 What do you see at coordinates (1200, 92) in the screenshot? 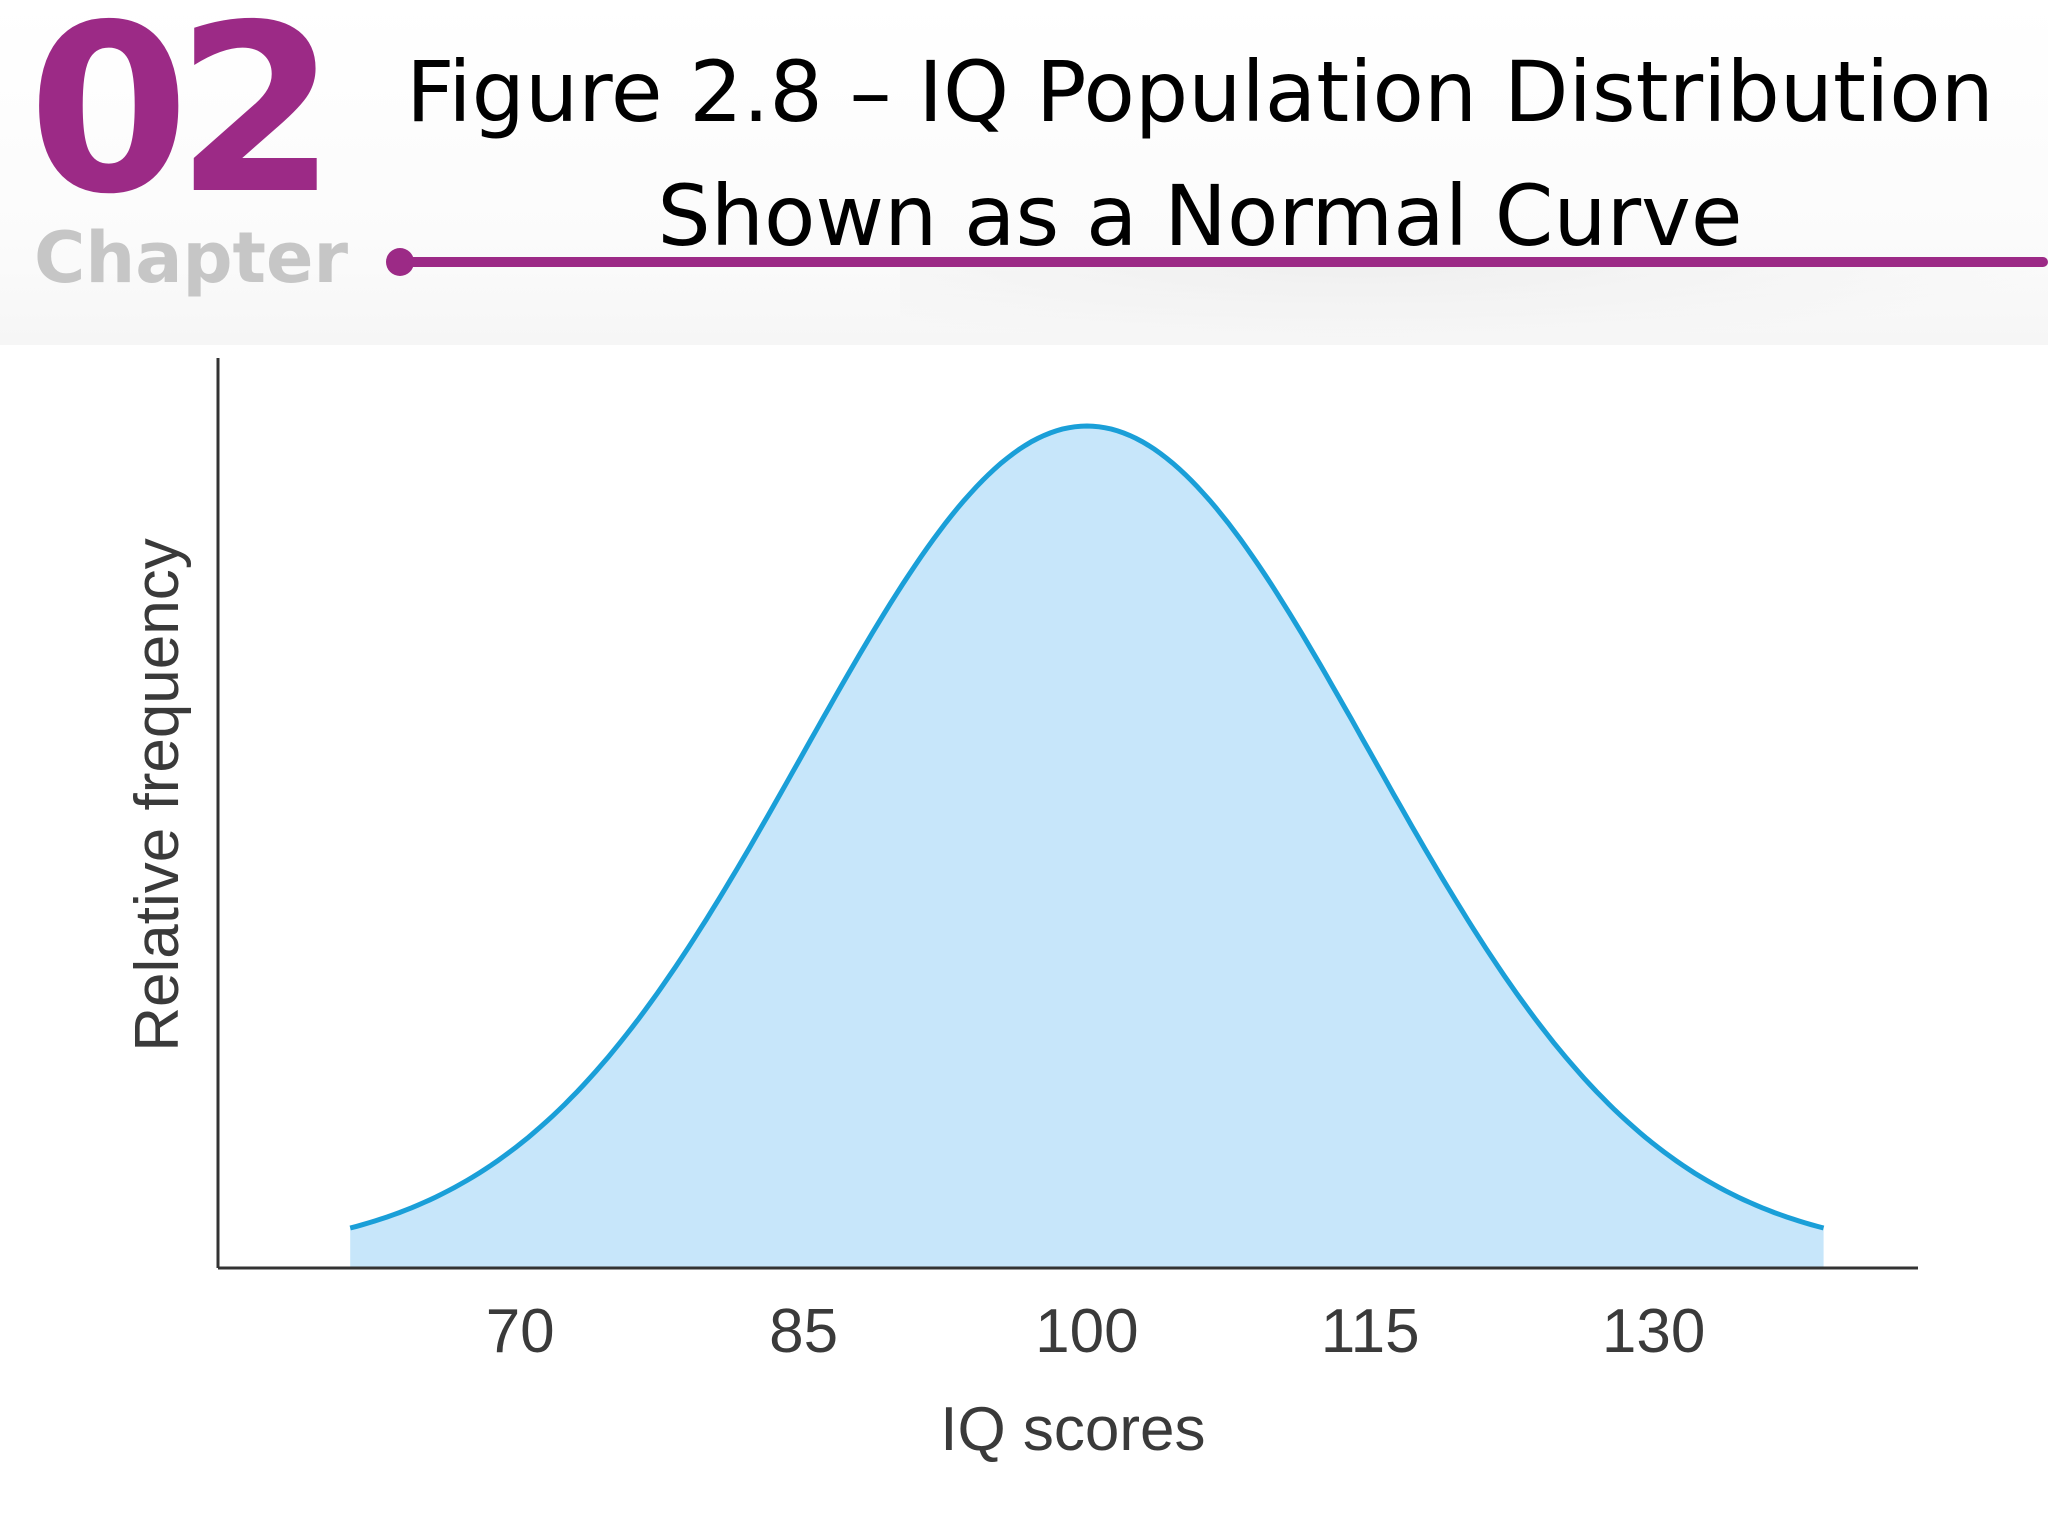
I see `slide-title-line-1: Figure 2.8 – IQ Population Distribution` at bounding box center [1200, 92].